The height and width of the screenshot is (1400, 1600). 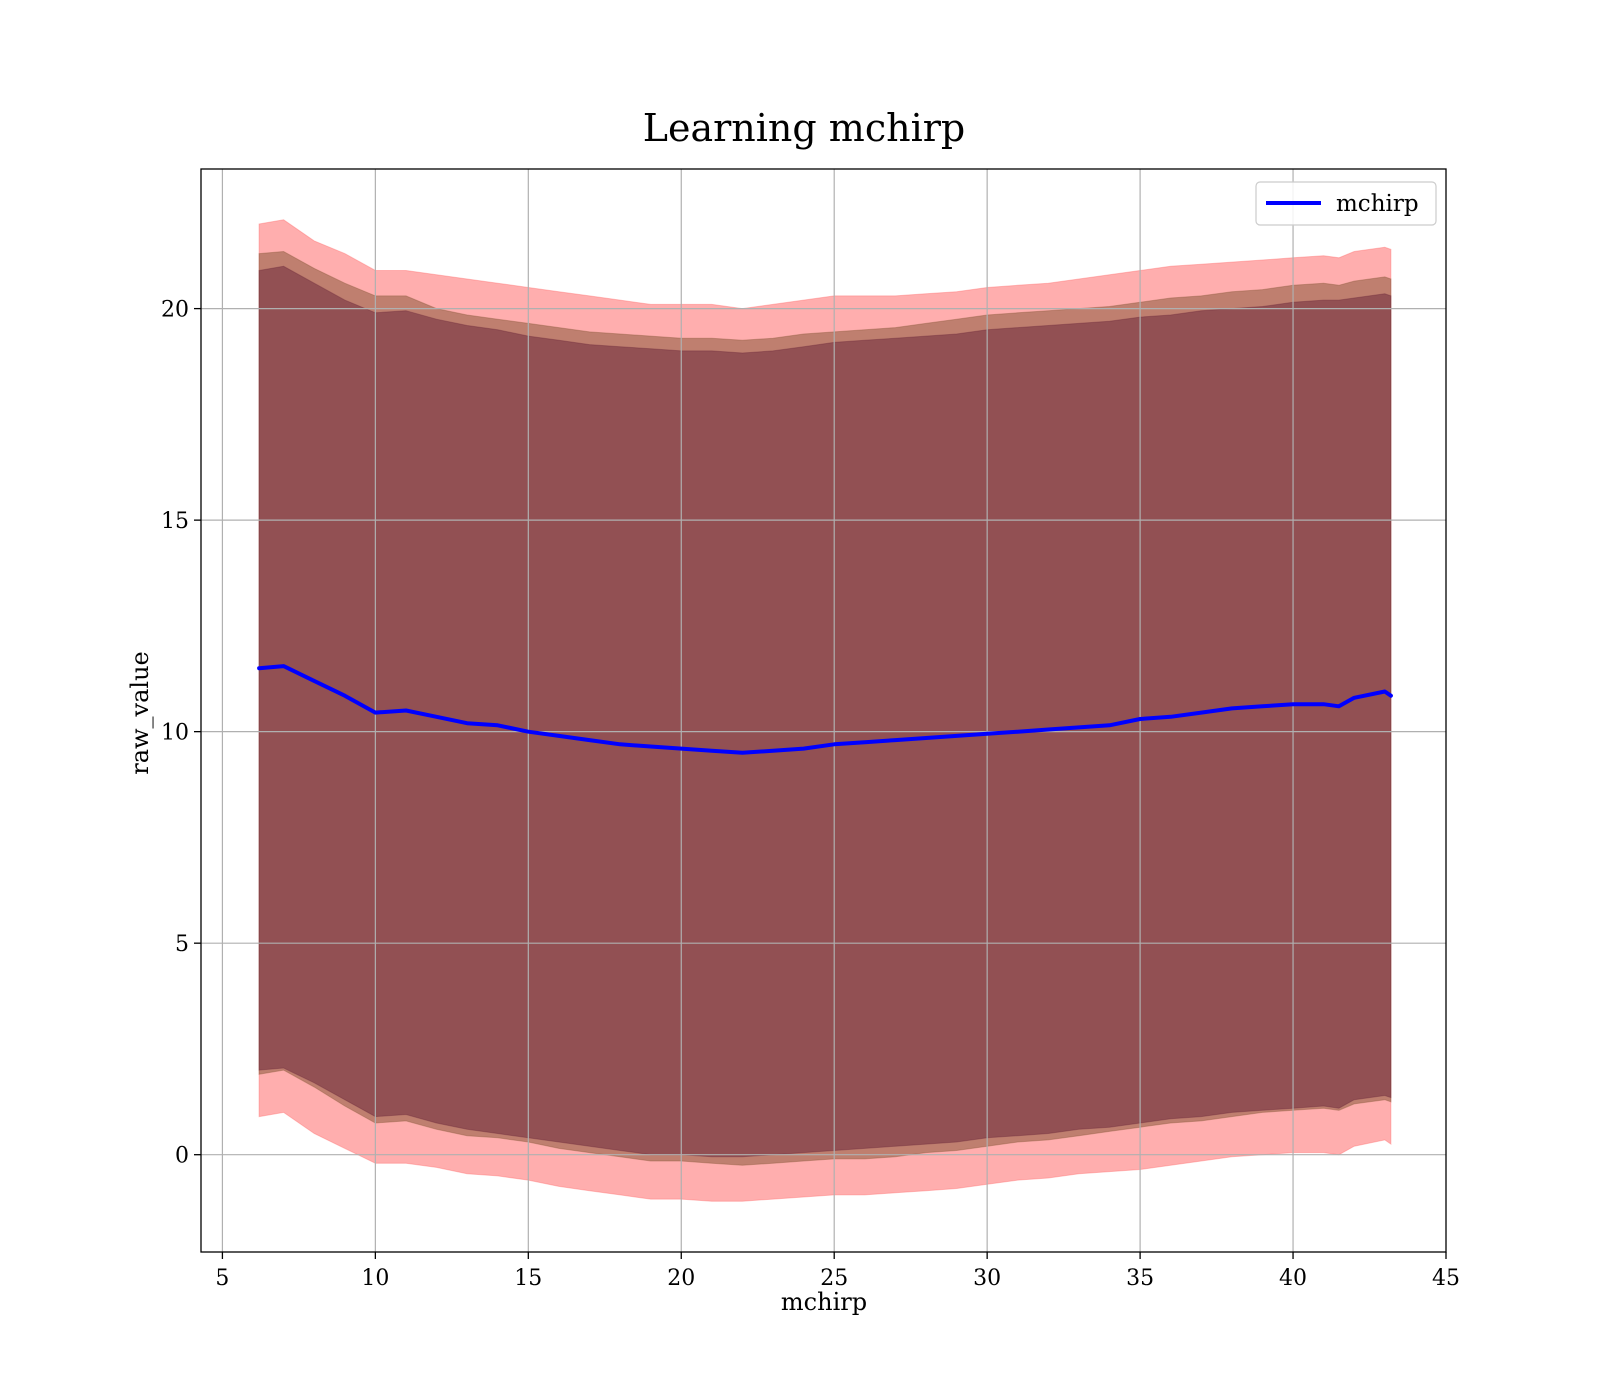 I want to click on legend: mchirp, so click(x=1346, y=203).